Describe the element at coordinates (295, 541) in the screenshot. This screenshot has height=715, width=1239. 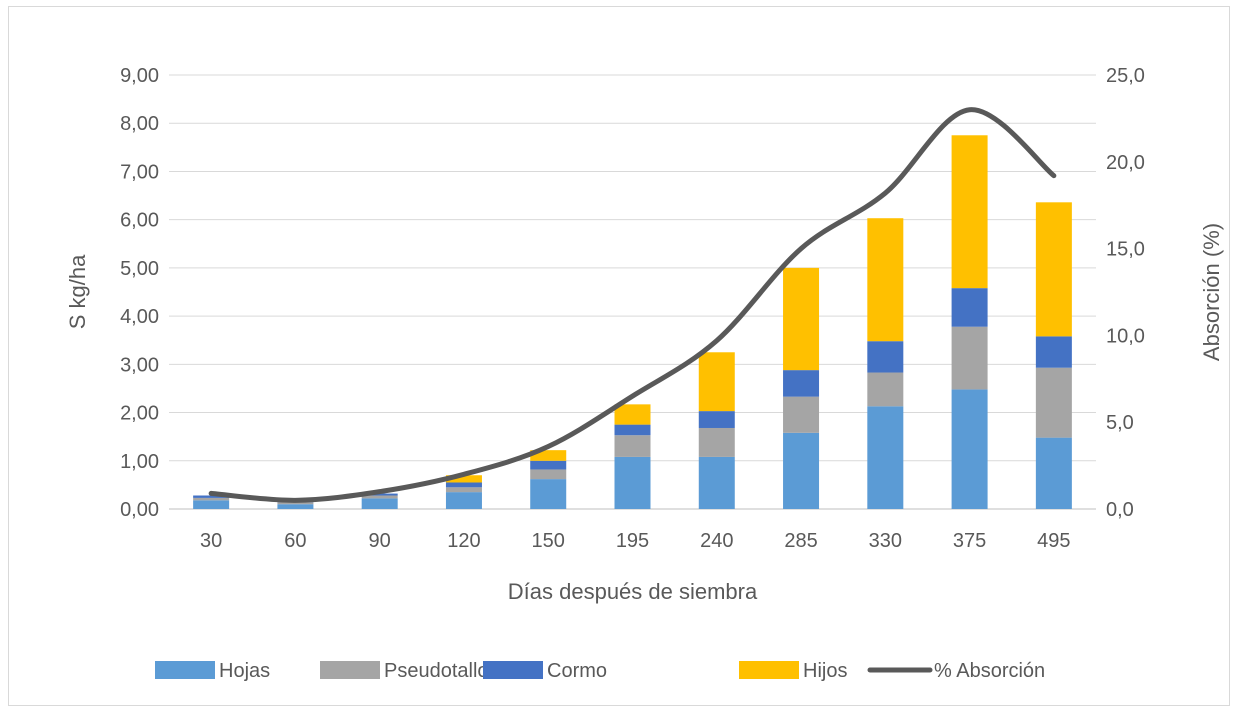
I see `x-tick-label: 60` at that location.